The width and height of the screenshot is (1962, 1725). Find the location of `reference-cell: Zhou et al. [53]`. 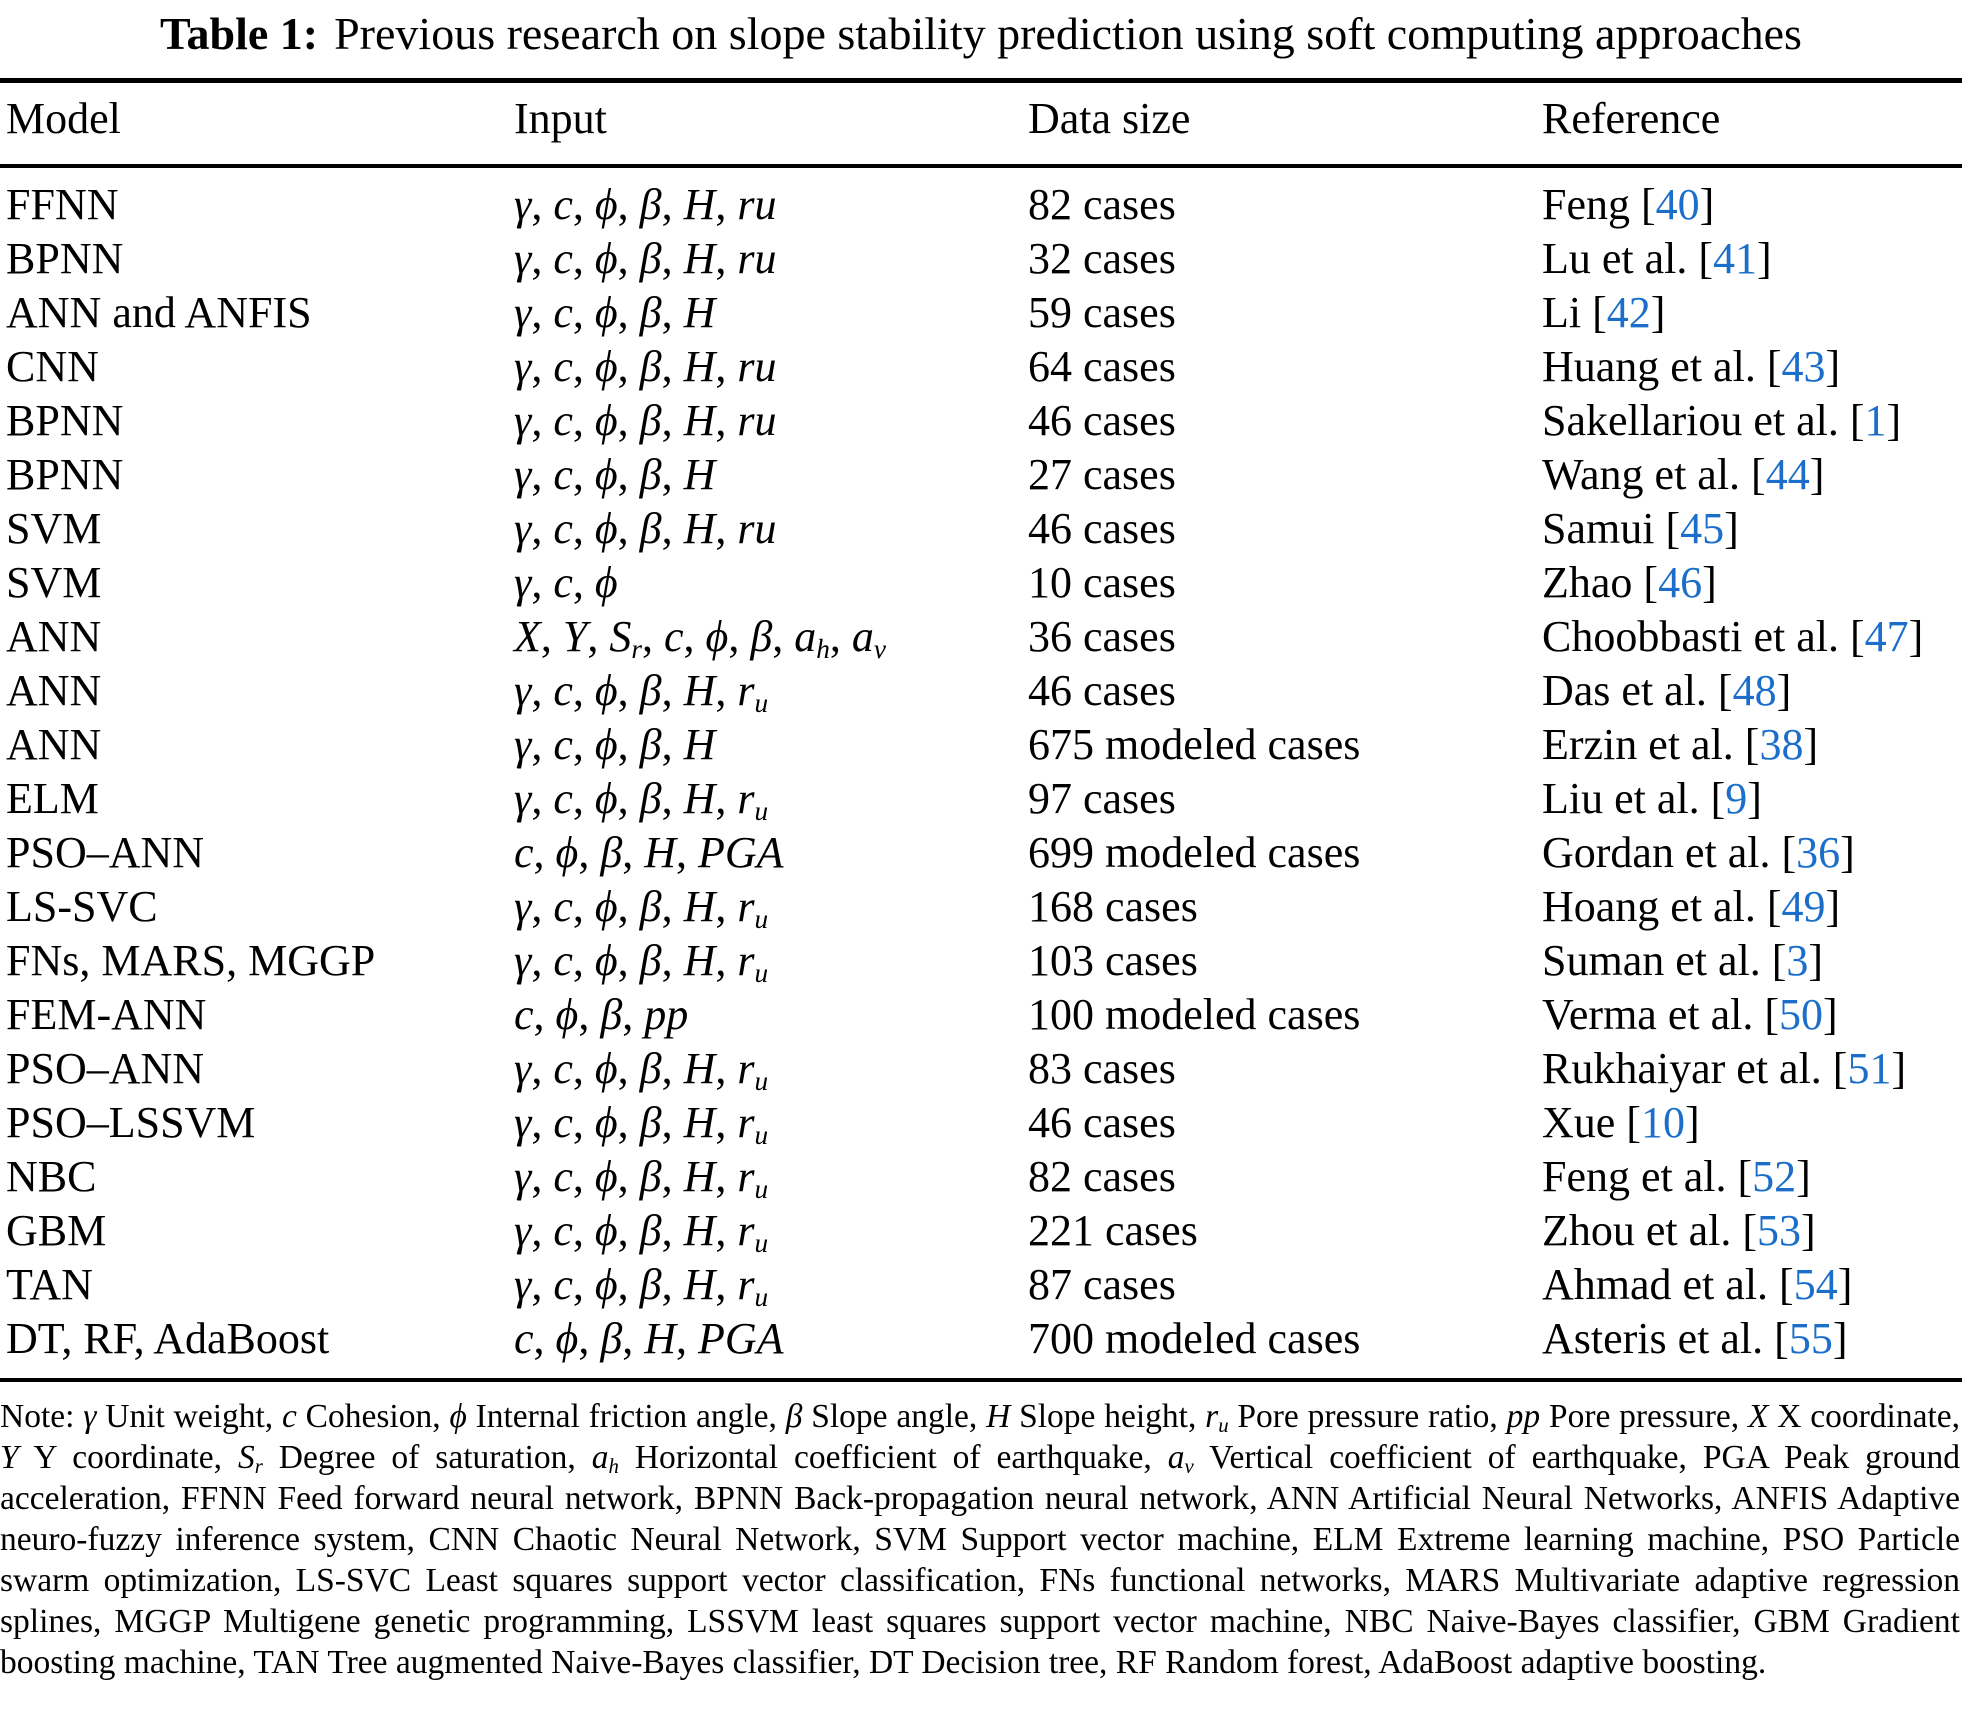

reference-cell: Zhou et al. [53] is located at coordinates (1679, 1230).